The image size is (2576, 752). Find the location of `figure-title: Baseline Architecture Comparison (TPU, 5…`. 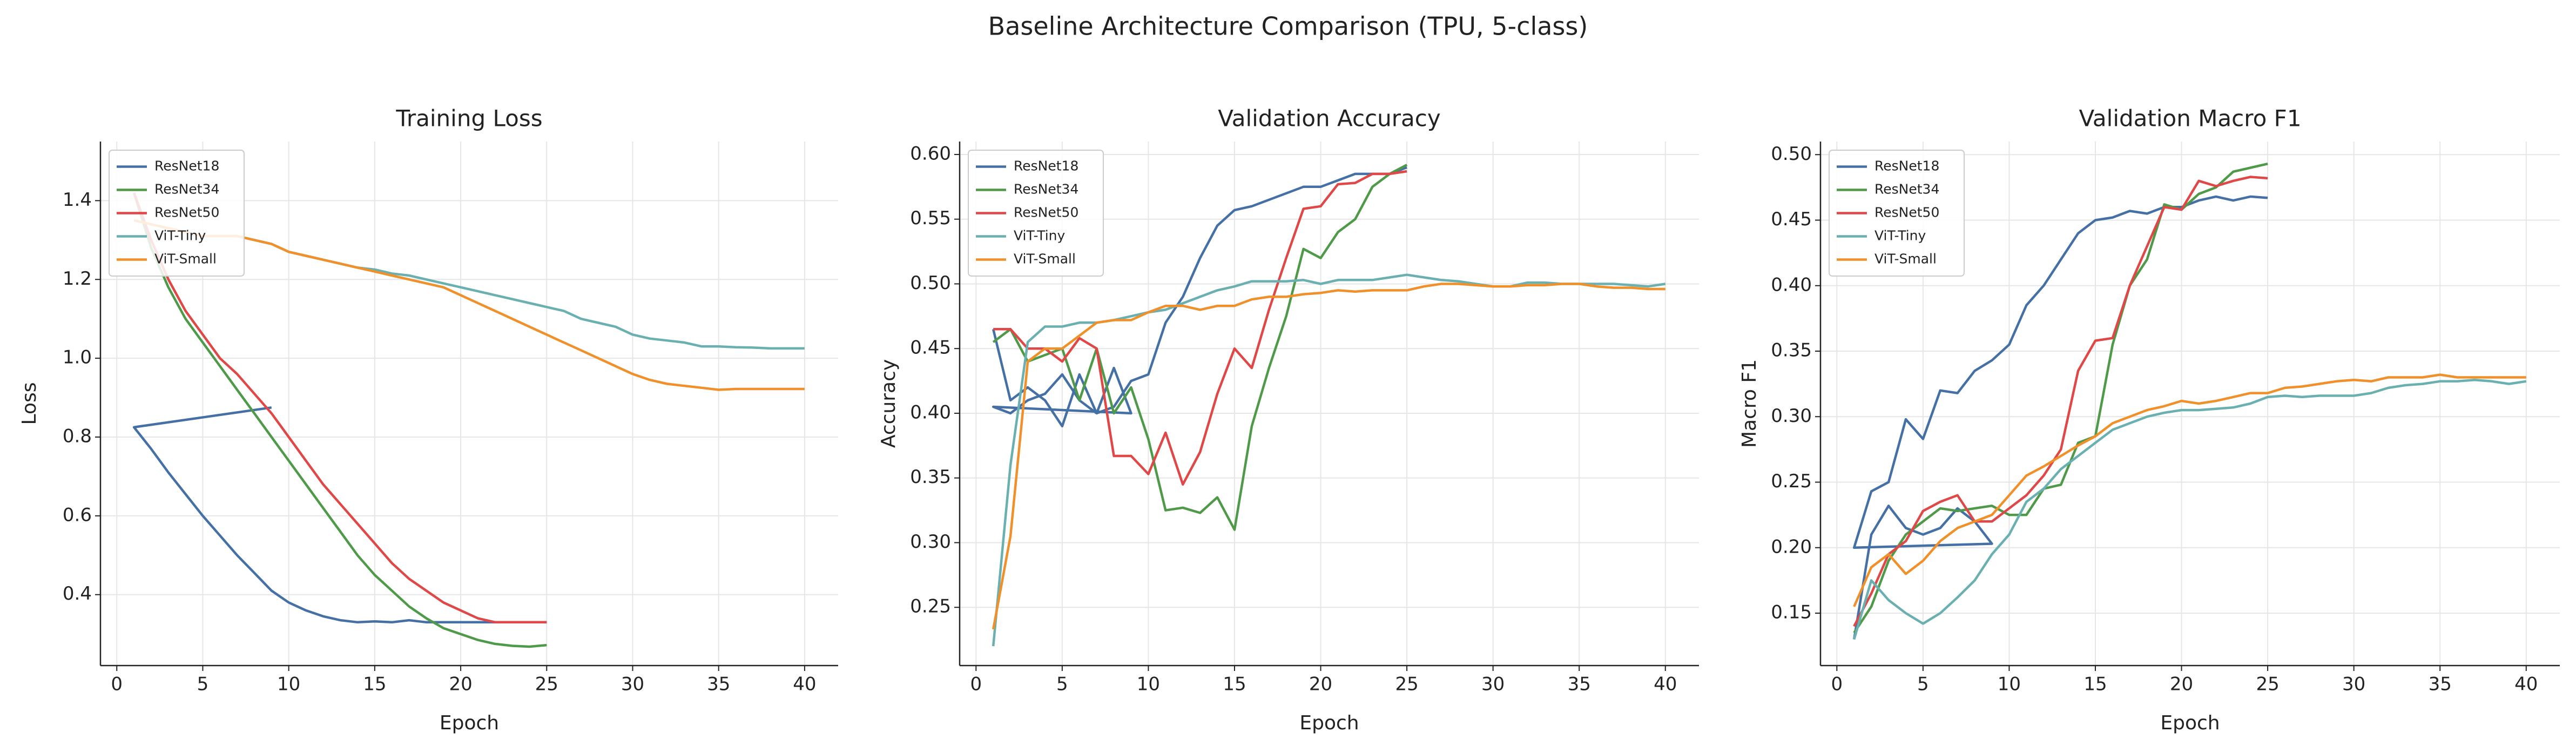

figure-title: Baseline Architecture Comparison (TPU, 5… is located at coordinates (1288, 26).